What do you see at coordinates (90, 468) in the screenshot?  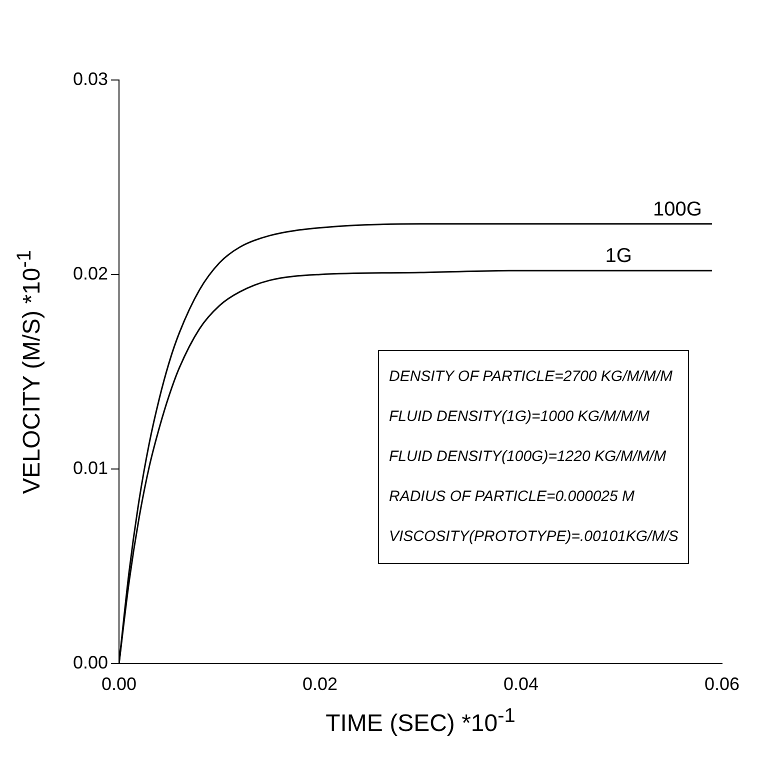 I see `y-tick-label: 0.01` at bounding box center [90, 468].